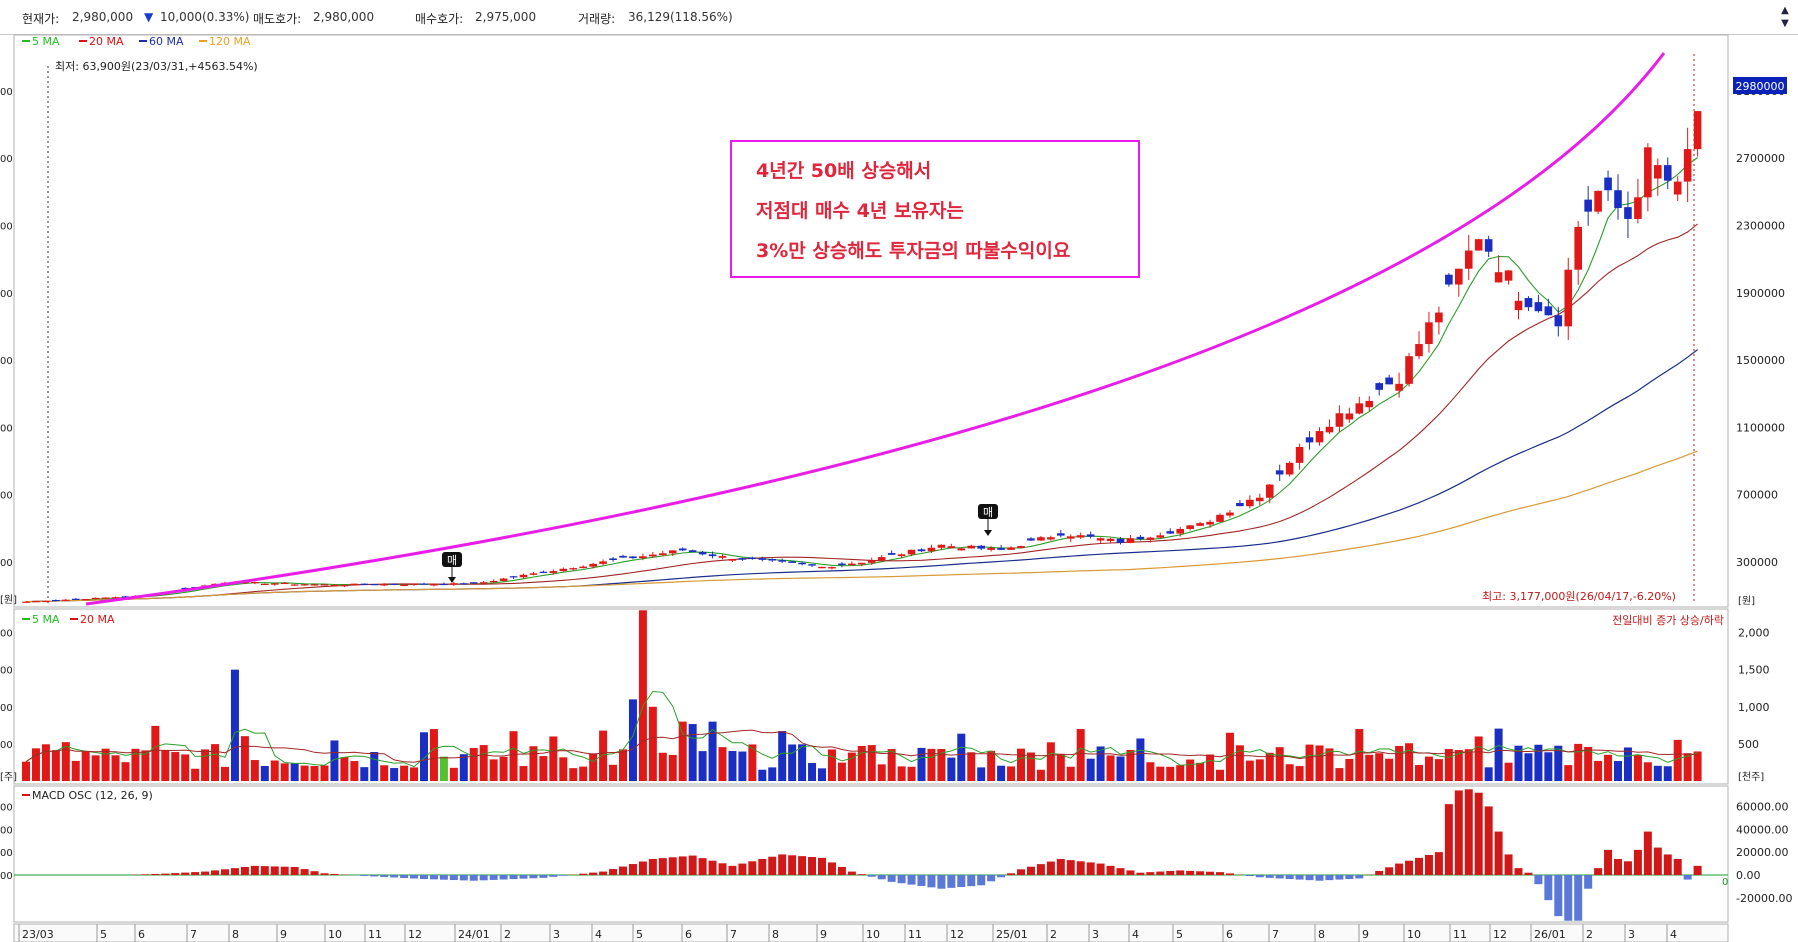  What do you see at coordinates (1500, 934) in the screenshot?
I see `x-tick-label: 12` at bounding box center [1500, 934].